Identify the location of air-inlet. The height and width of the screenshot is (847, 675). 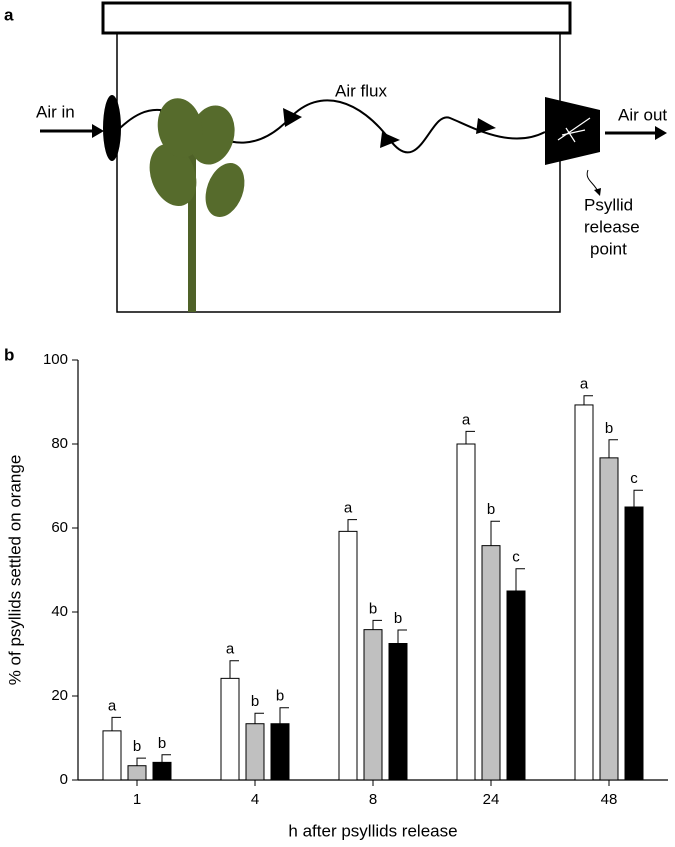
(112, 128).